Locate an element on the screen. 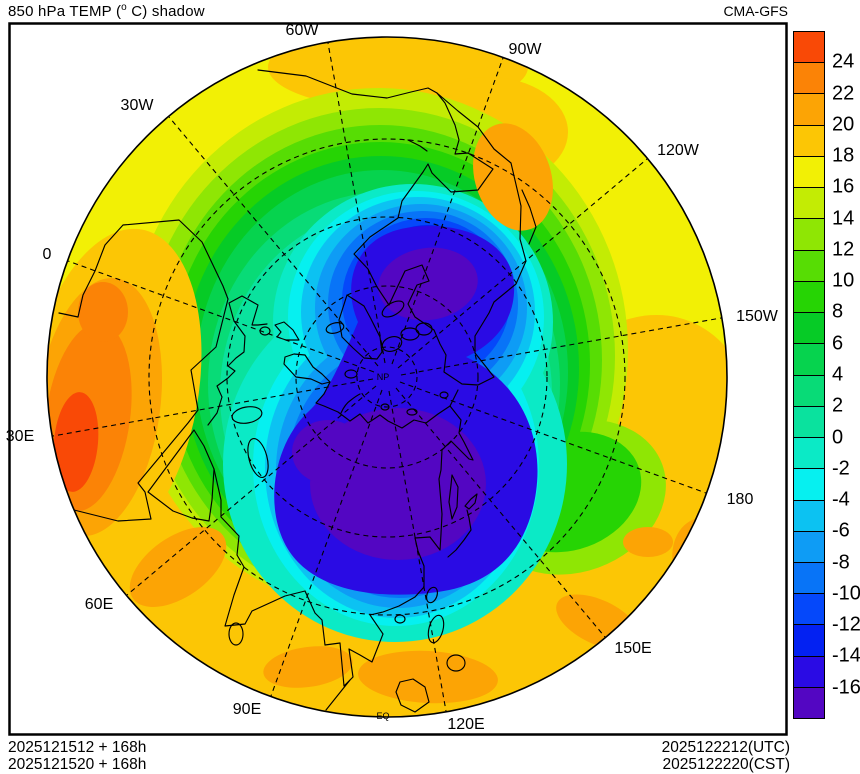 This screenshot has width=860, height=774. init-time-cst: 2025121520 + 168h is located at coordinates (77, 764).